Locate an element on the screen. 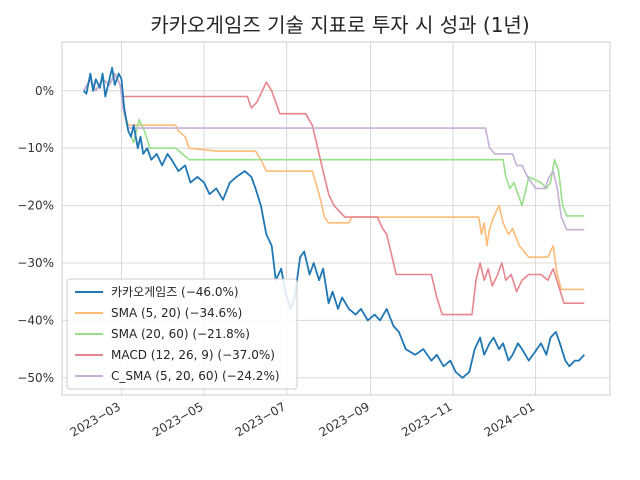 Image resolution: width=640 pixels, height=480 pixels. x-tick-label: 2023−05 is located at coordinates (177, 419).